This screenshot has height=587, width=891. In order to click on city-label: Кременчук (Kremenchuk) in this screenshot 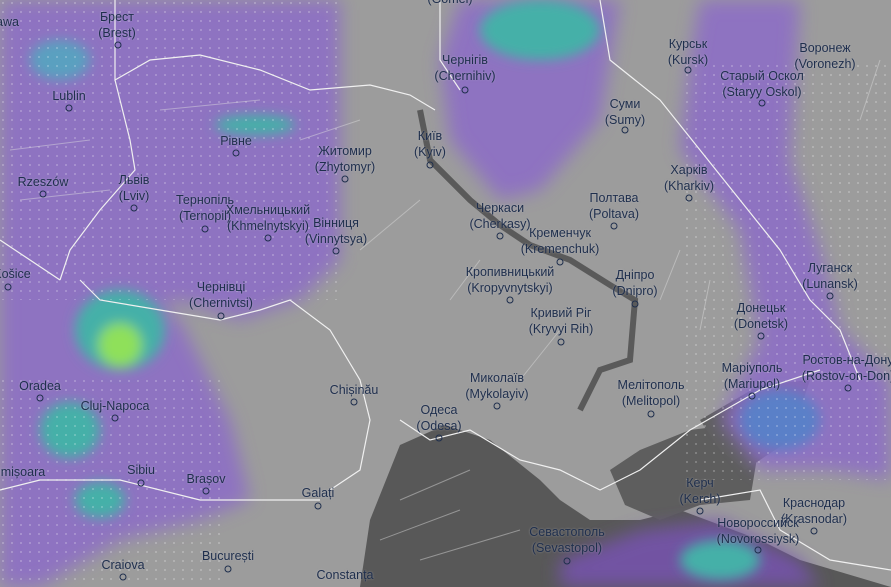, I will do `click(560, 241)`.